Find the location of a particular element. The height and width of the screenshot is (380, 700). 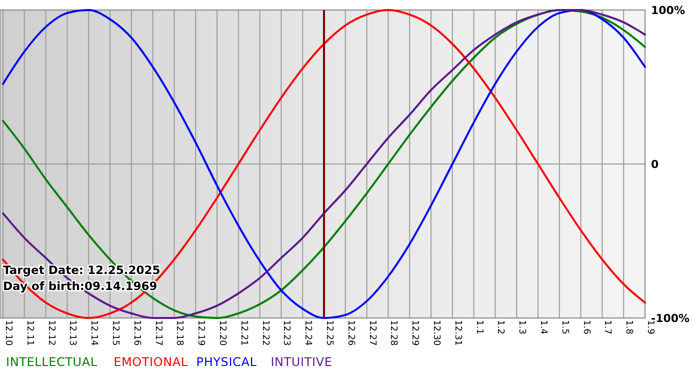

x-tick-label: 12.23 is located at coordinates (286, 333).